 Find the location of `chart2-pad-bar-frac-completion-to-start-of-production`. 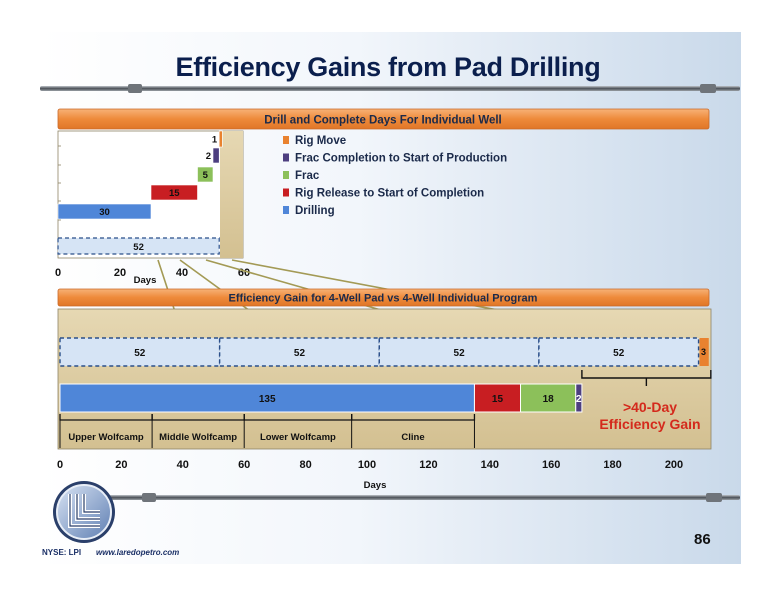

chart2-pad-bar-frac-completion-to-start-of-production is located at coordinates (579, 398).